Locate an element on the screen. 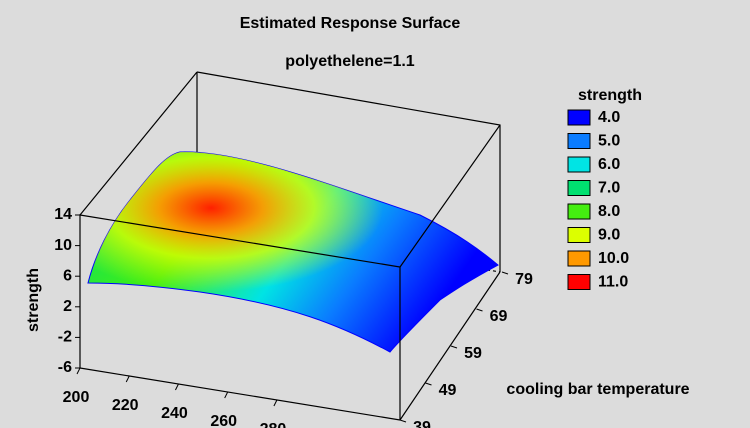 This screenshot has width=750, height=428. x-tick-label: 260 is located at coordinates (223, 420).